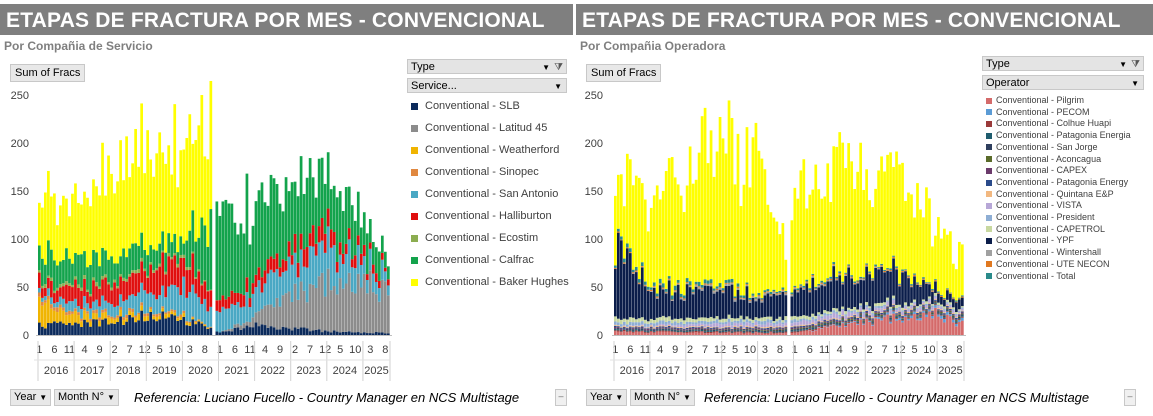 The image size is (1153, 416). Describe the element at coordinates (490, 282) in the screenshot. I see `legend-item: Conventional - Baker Hughes` at that location.